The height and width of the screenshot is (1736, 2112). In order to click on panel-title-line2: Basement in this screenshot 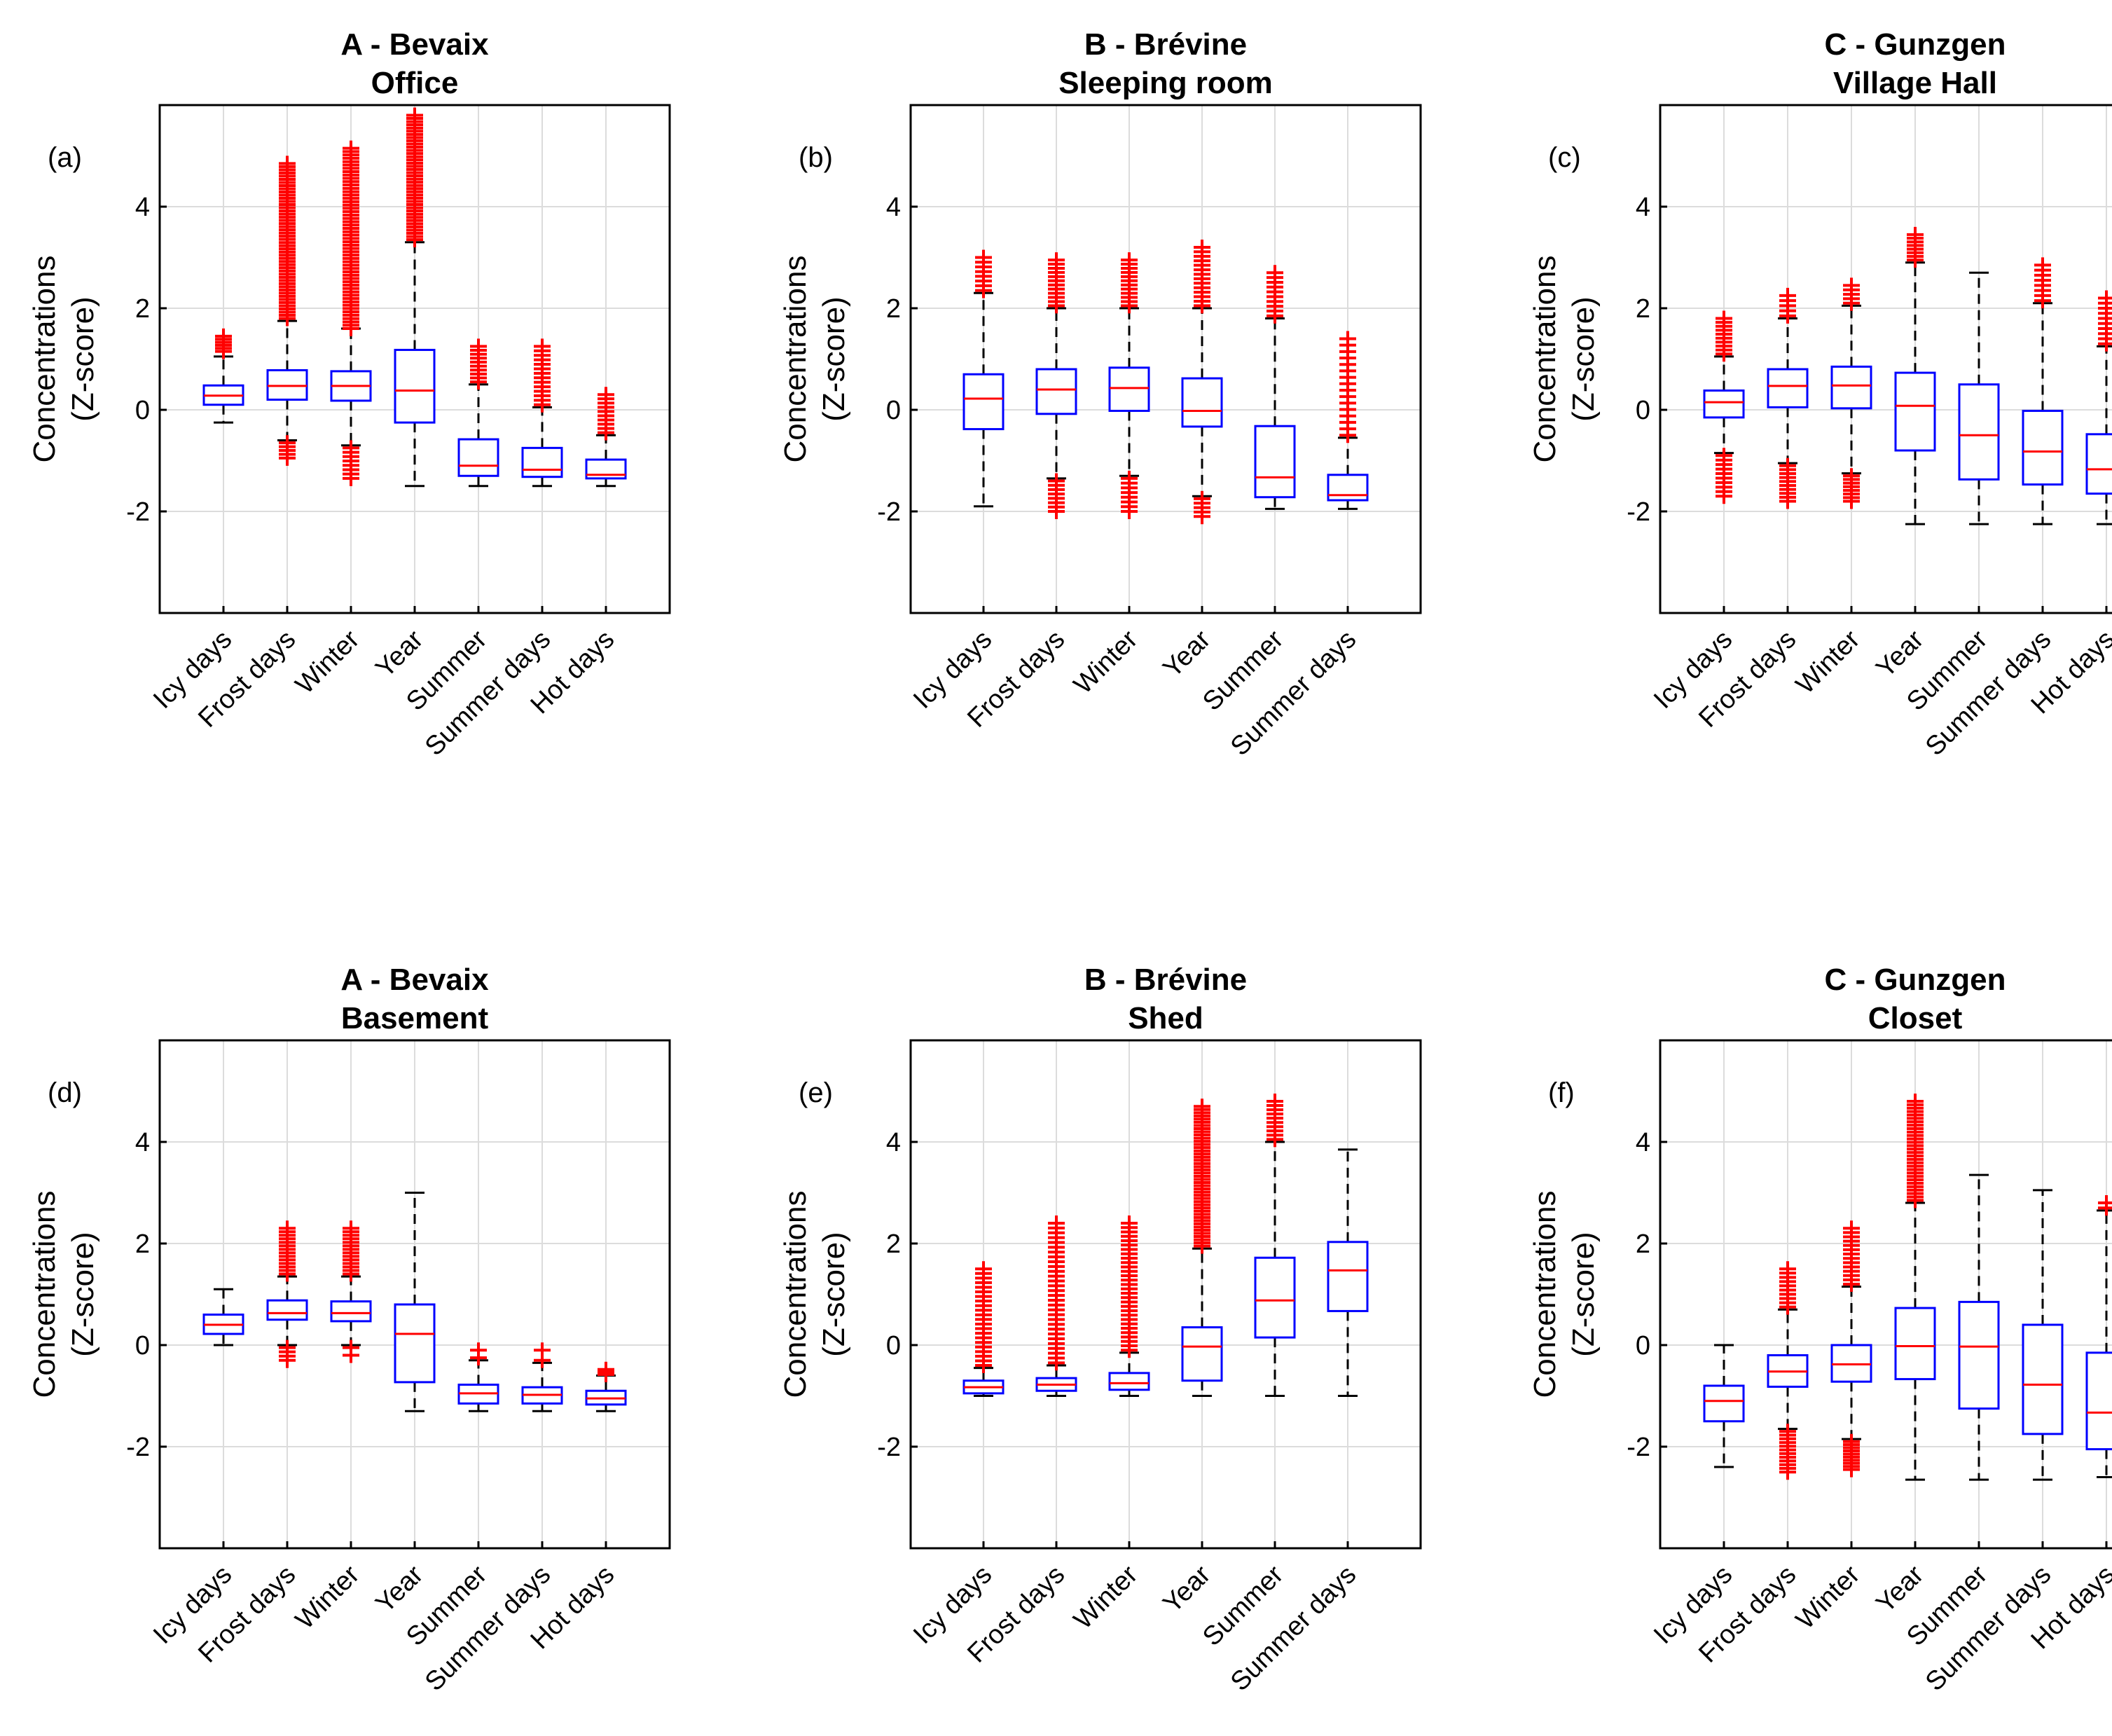, I will do `click(415, 1018)`.